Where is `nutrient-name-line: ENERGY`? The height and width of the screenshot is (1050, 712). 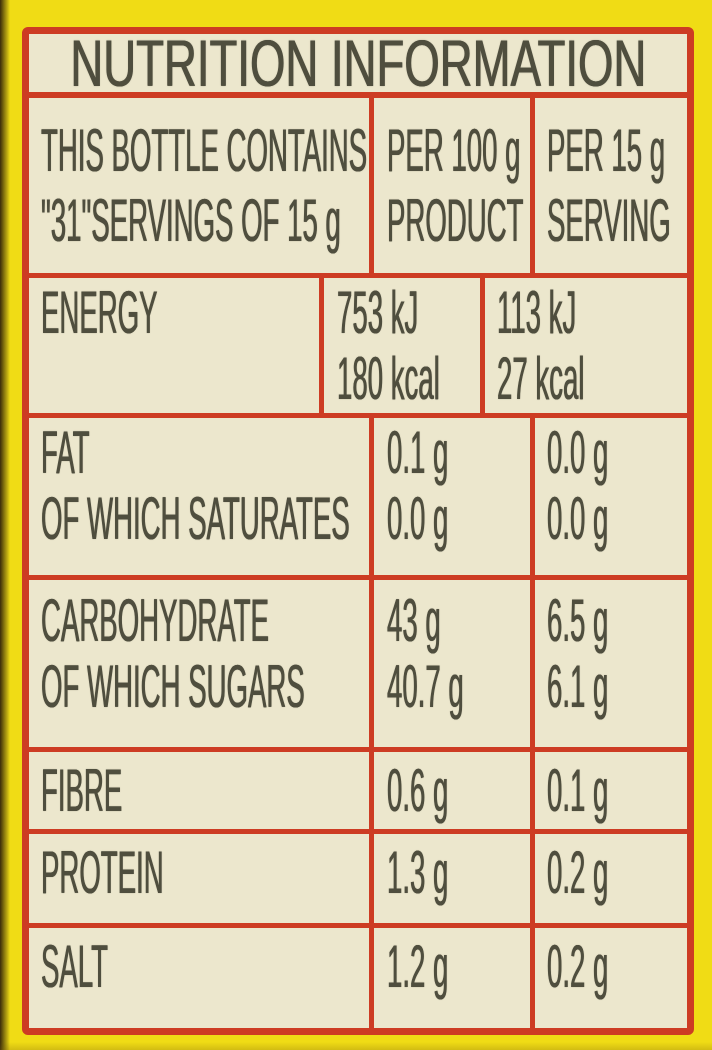 nutrient-name-line: ENERGY is located at coordinates (99, 312).